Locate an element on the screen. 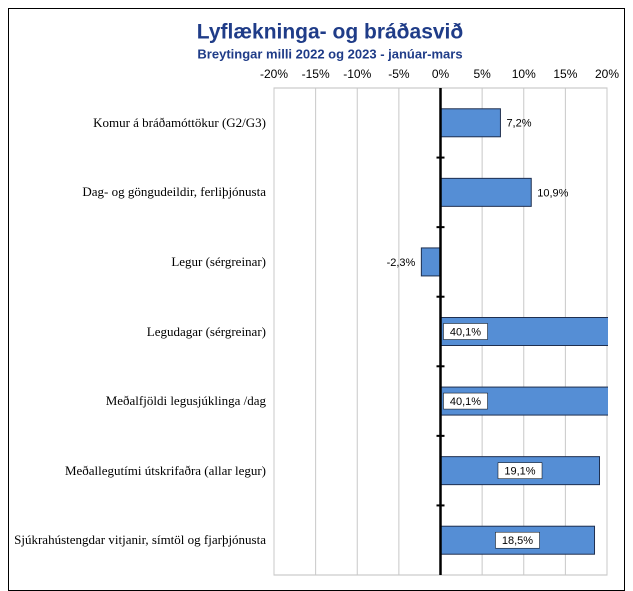 This screenshot has height=591, width=633. category-label: Legur (sérgreinar) is located at coordinates (218, 261).